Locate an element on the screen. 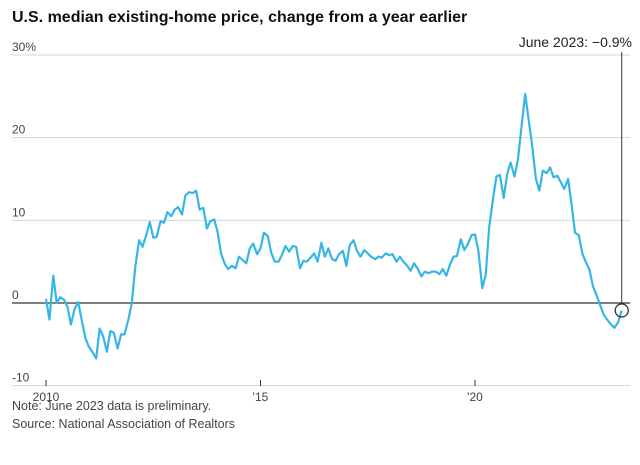 The width and height of the screenshot is (640, 465). y-tick-label: 20 is located at coordinates (19, 130).